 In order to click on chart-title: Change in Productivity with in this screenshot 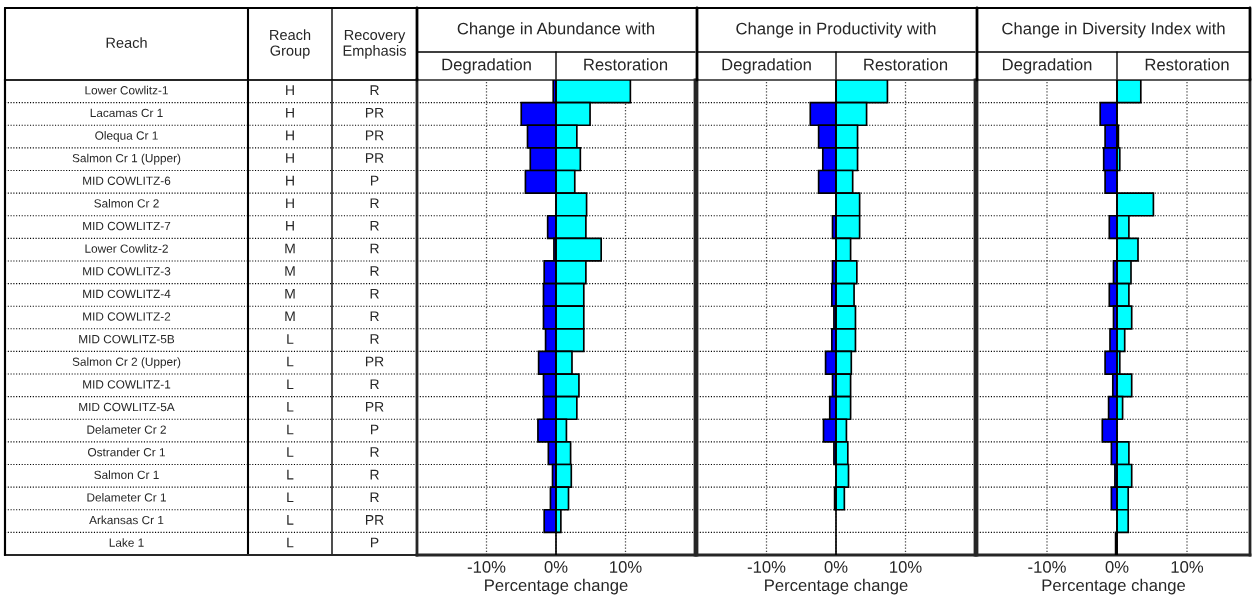, I will do `click(836, 30)`.